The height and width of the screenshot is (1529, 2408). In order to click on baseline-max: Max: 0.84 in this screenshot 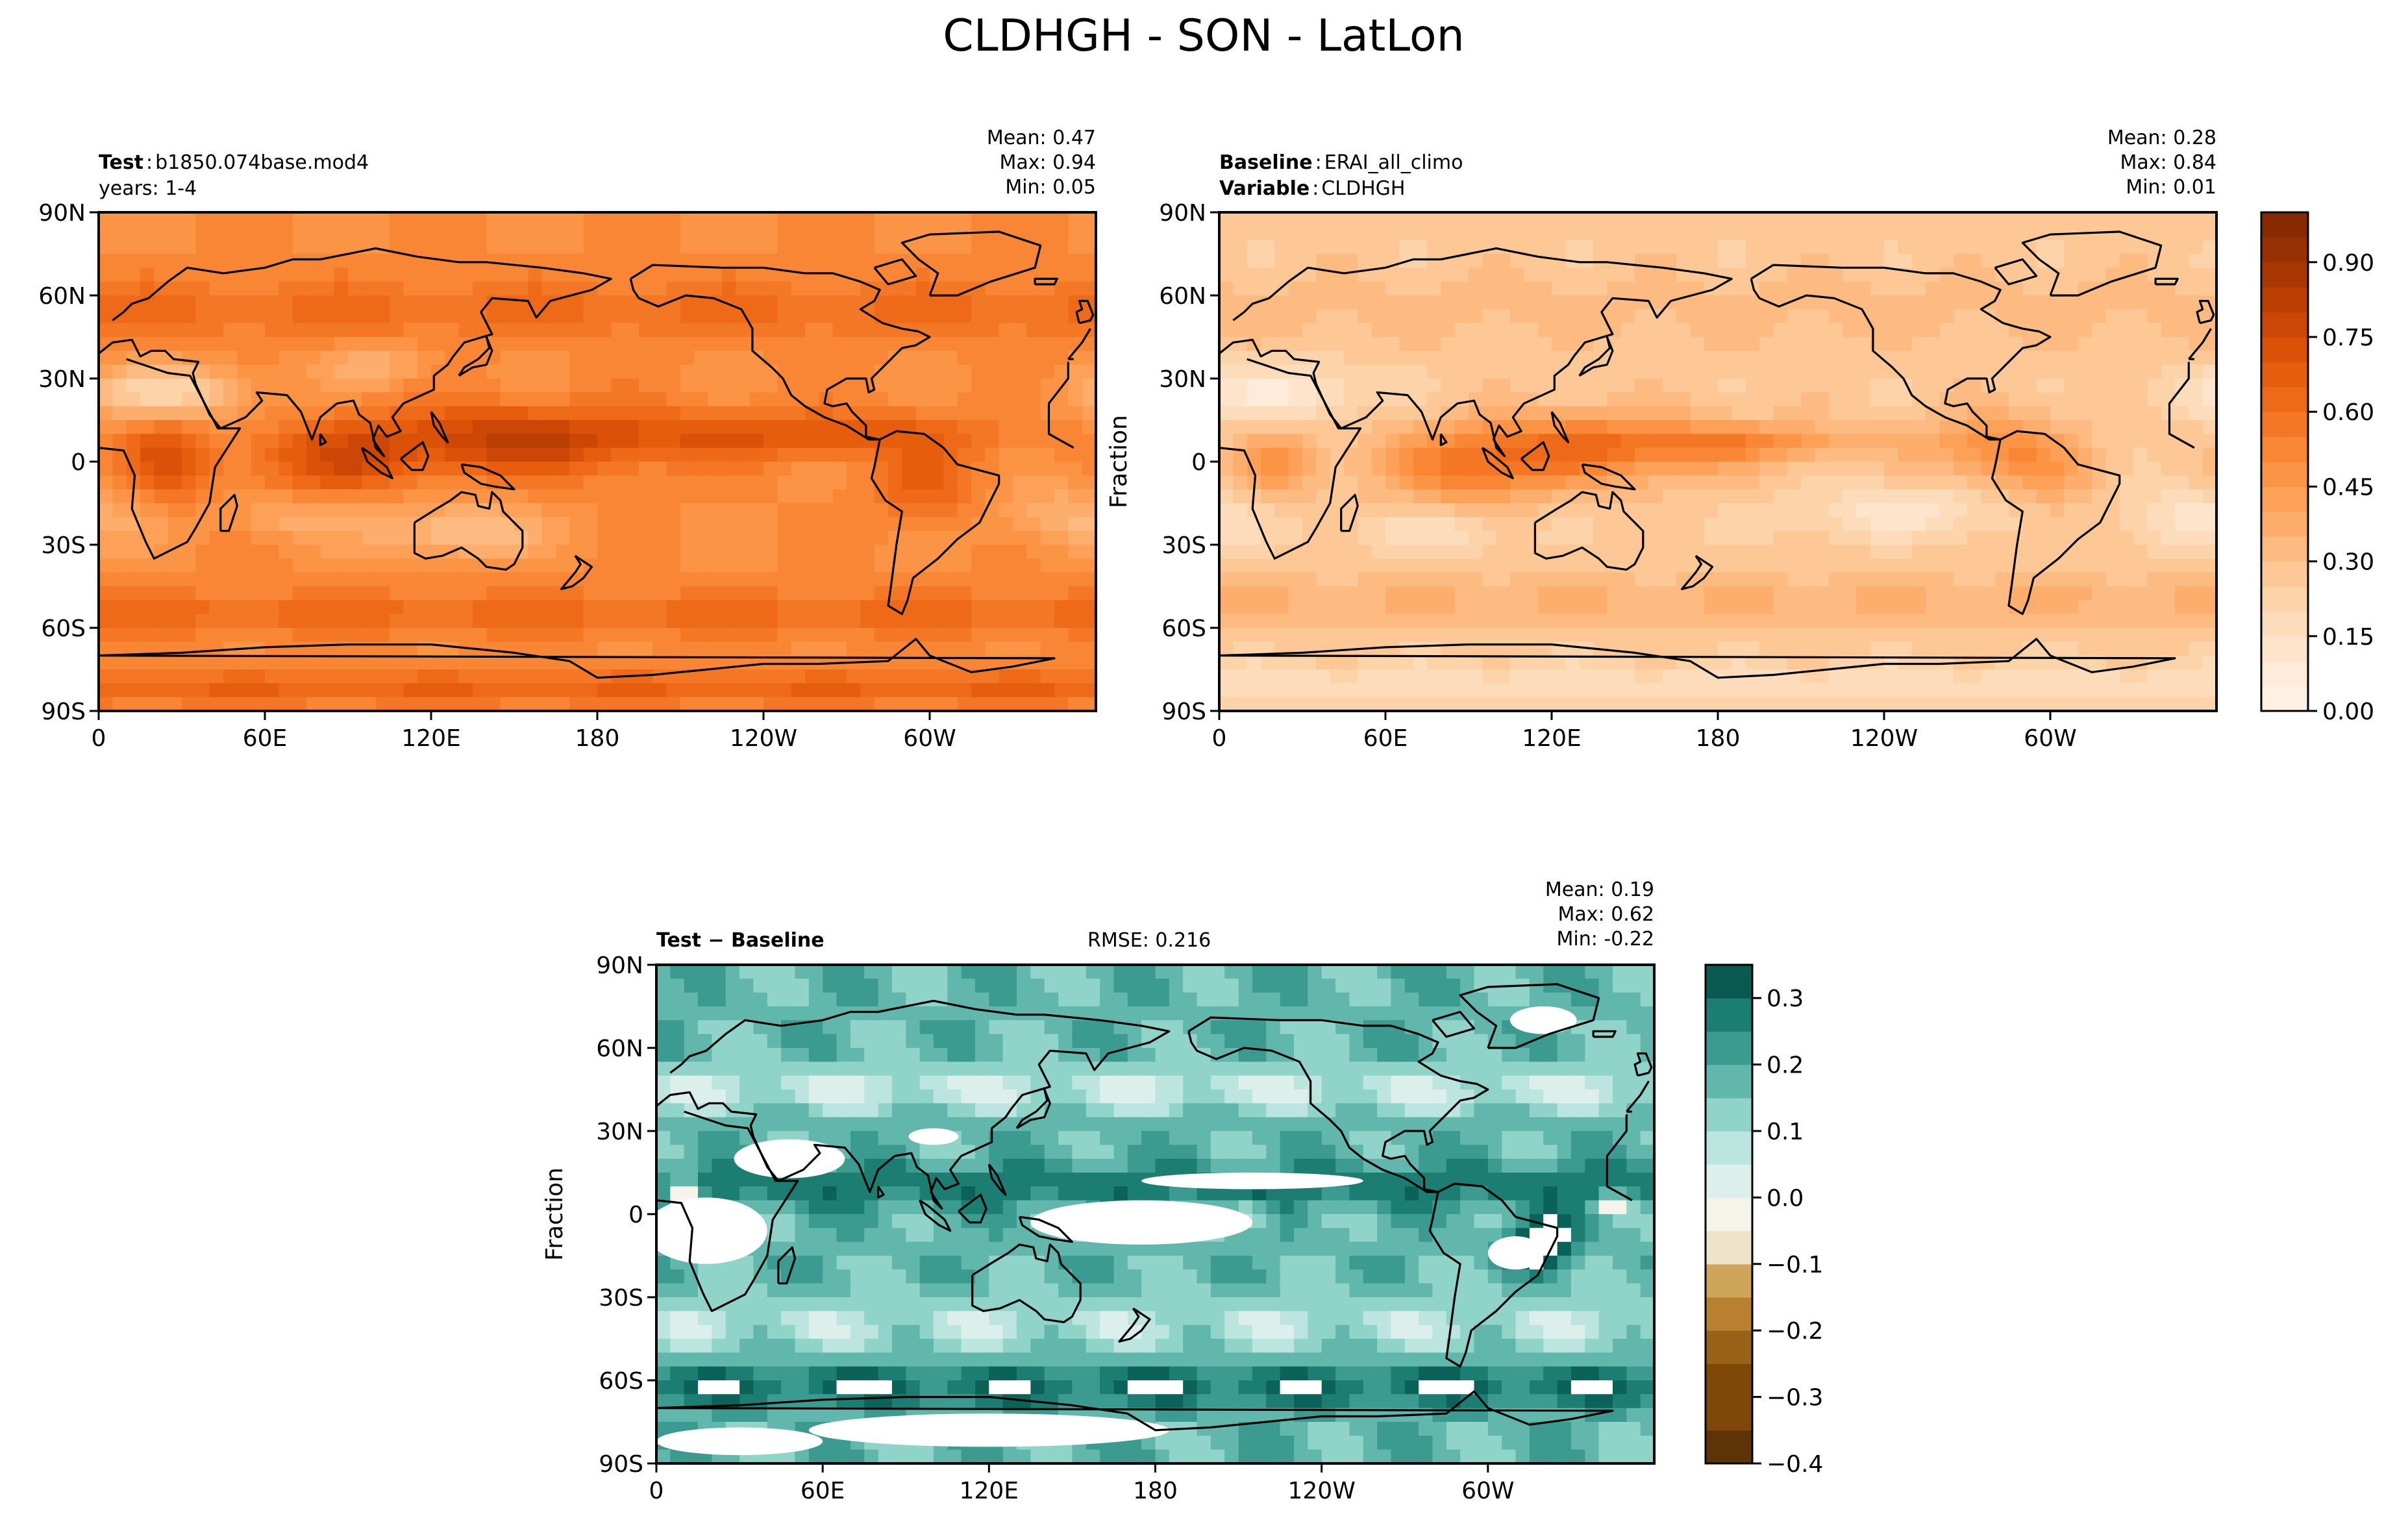, I will do `click(2168, 162)`.